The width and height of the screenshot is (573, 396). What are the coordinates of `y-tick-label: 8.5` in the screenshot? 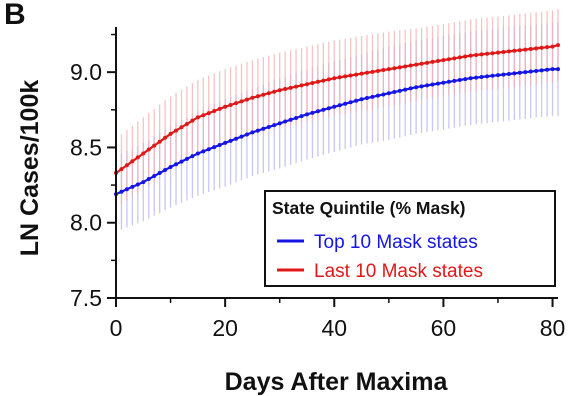 It's located at (86, 147).